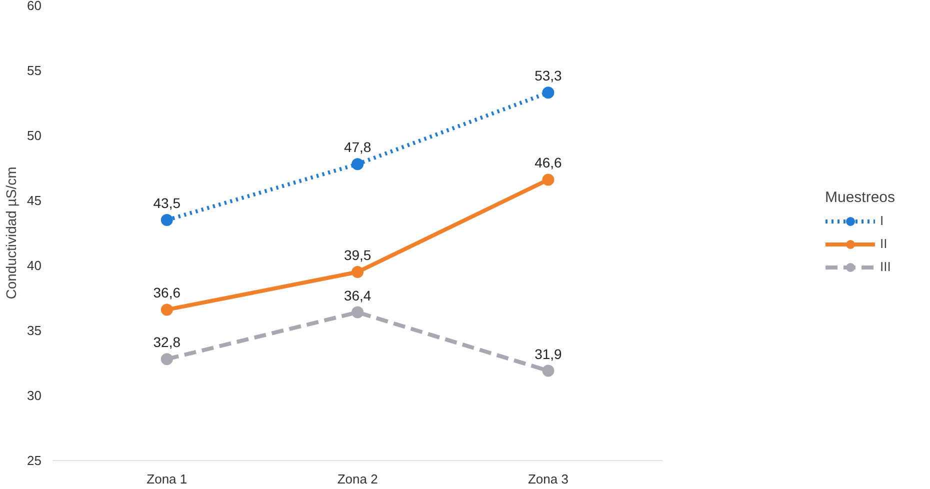 The image size is (930, 489). Describe the element at coordinates (11, 233) in the screenshot. I see `y-axis-title: Conductividad µS/cm` at that location.